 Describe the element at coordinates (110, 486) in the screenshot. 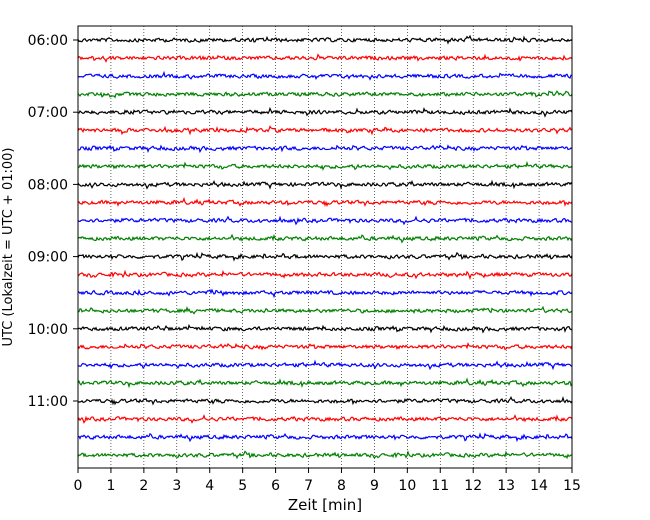

I see `x-tick-label: 1` at that location.